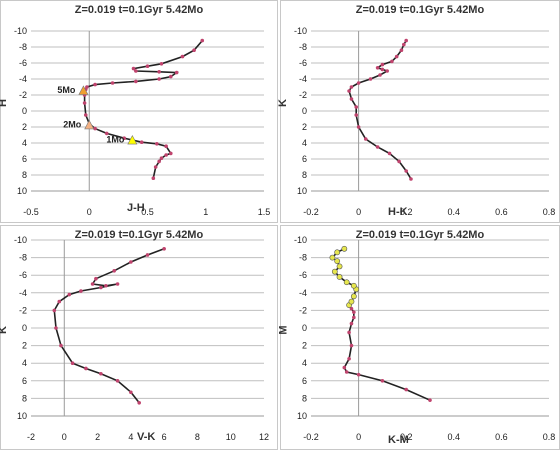 The width and height of the screenshot is (560, 451). What do you see at coordinates (66, 90) in the screenshot?
I see `mass-marker-label: 5Mo` at bounding box center [66, 90].